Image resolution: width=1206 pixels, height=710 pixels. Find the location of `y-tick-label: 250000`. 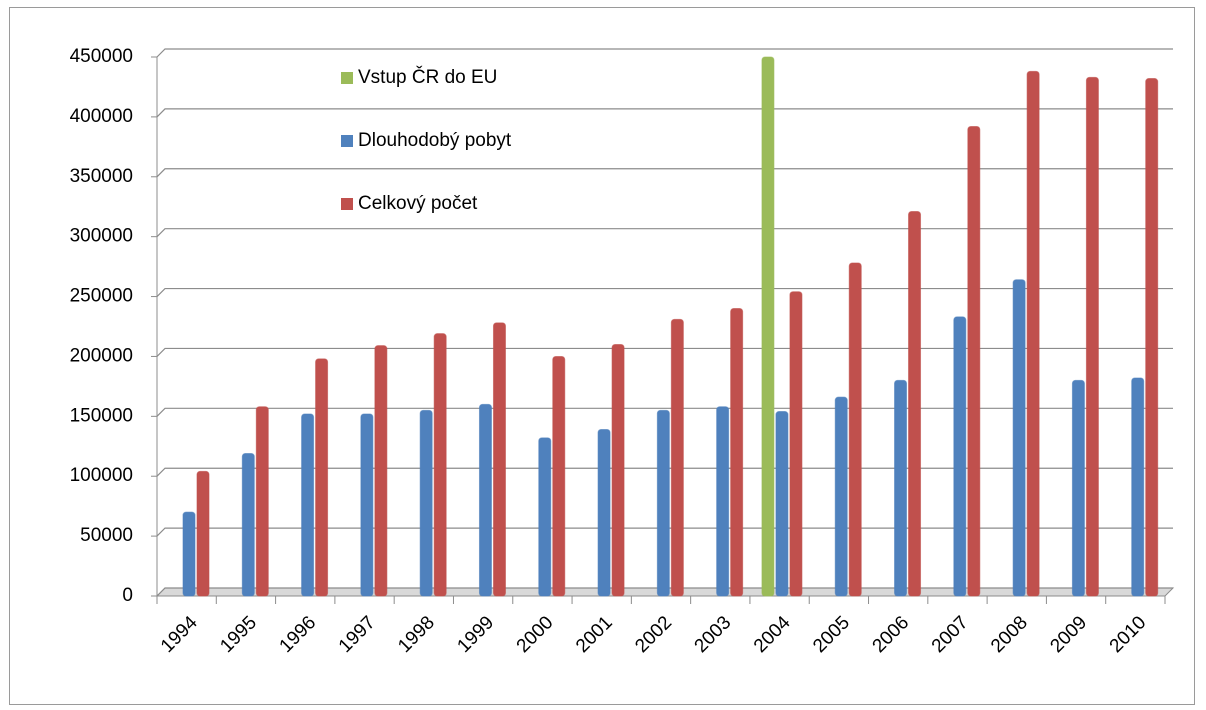

y-tick-label: 250000 is located at coordinates (101, 296).